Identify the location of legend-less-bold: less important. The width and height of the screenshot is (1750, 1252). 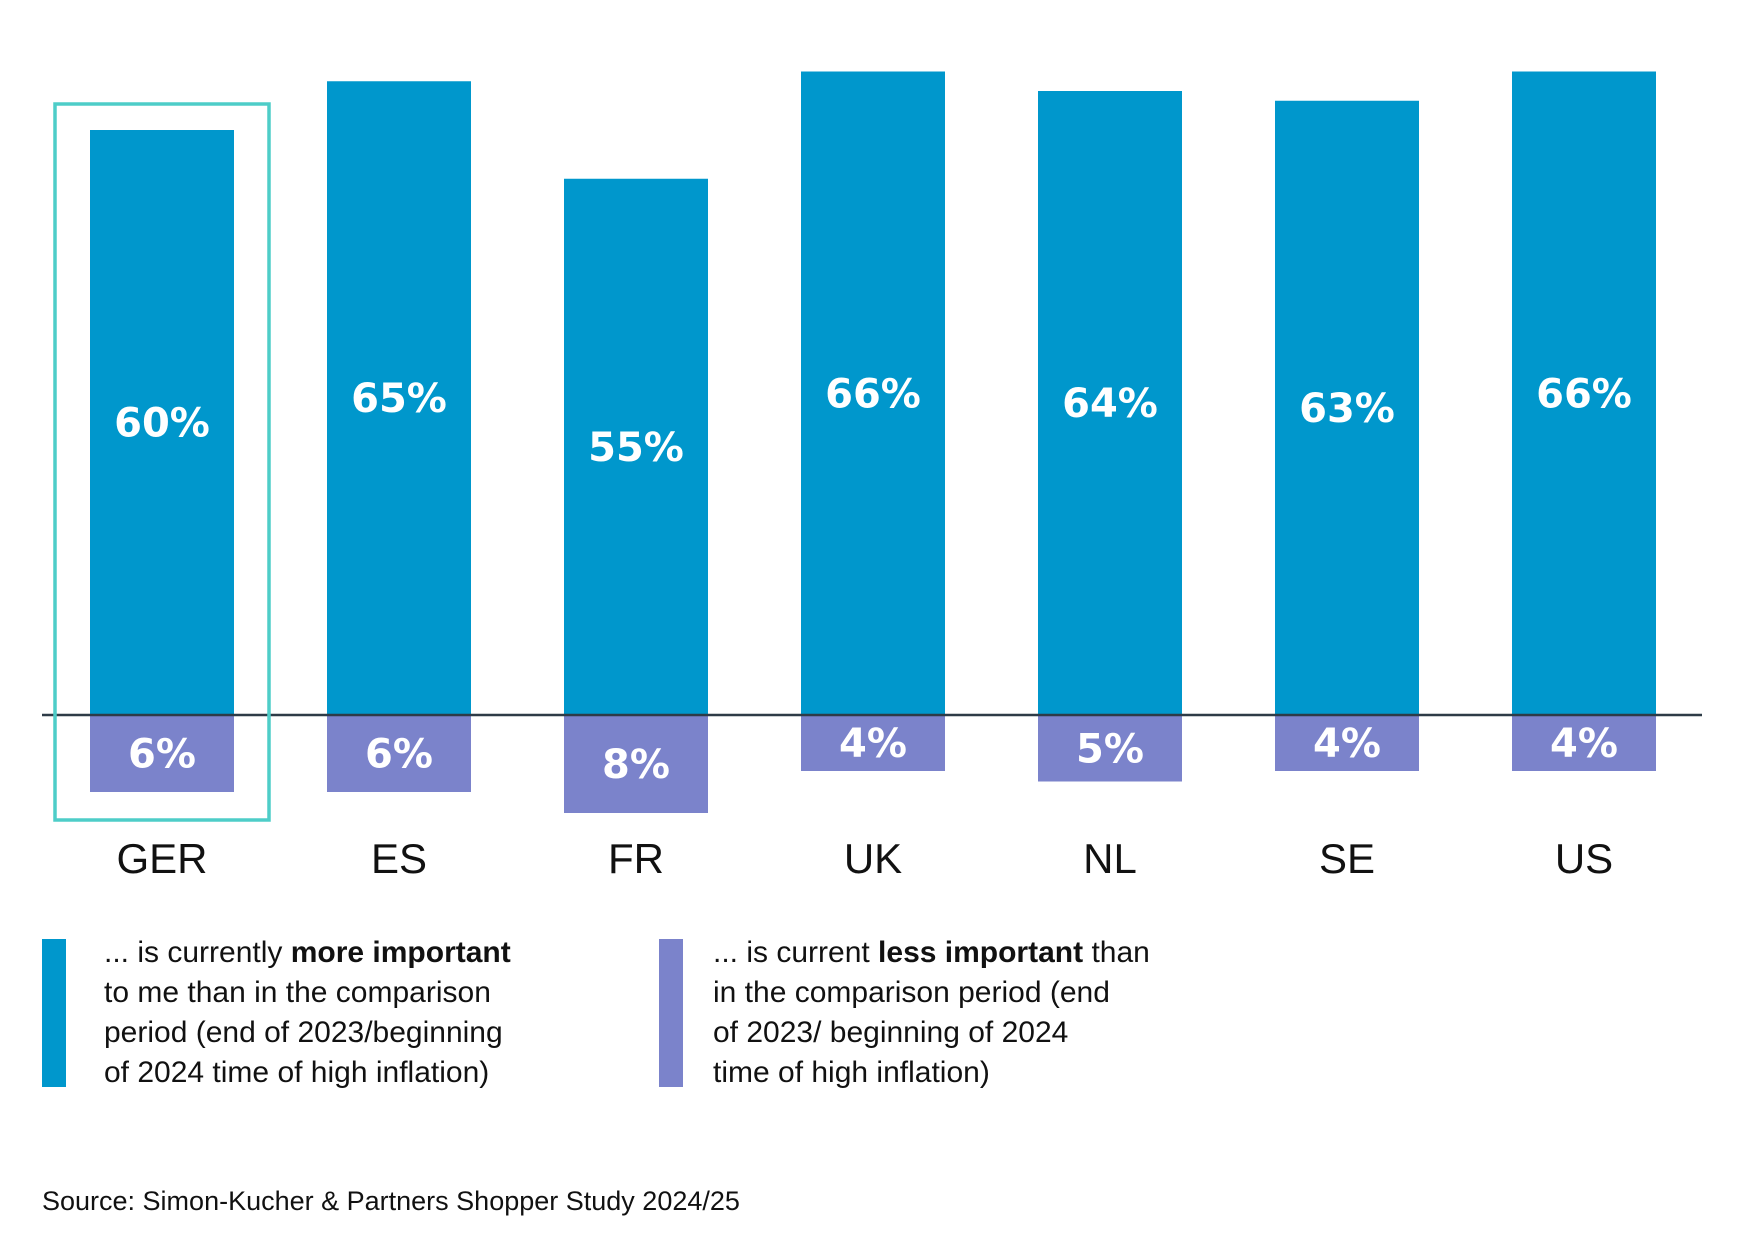
(981, 952).